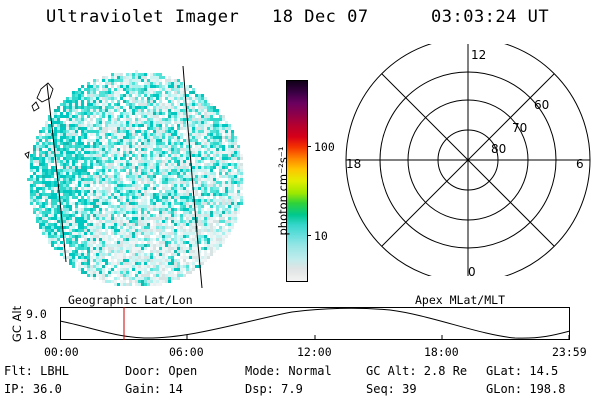 This screenshot has width=600, height=400. I want to click on status-mode: Mode: Normal, so click(288, 371).